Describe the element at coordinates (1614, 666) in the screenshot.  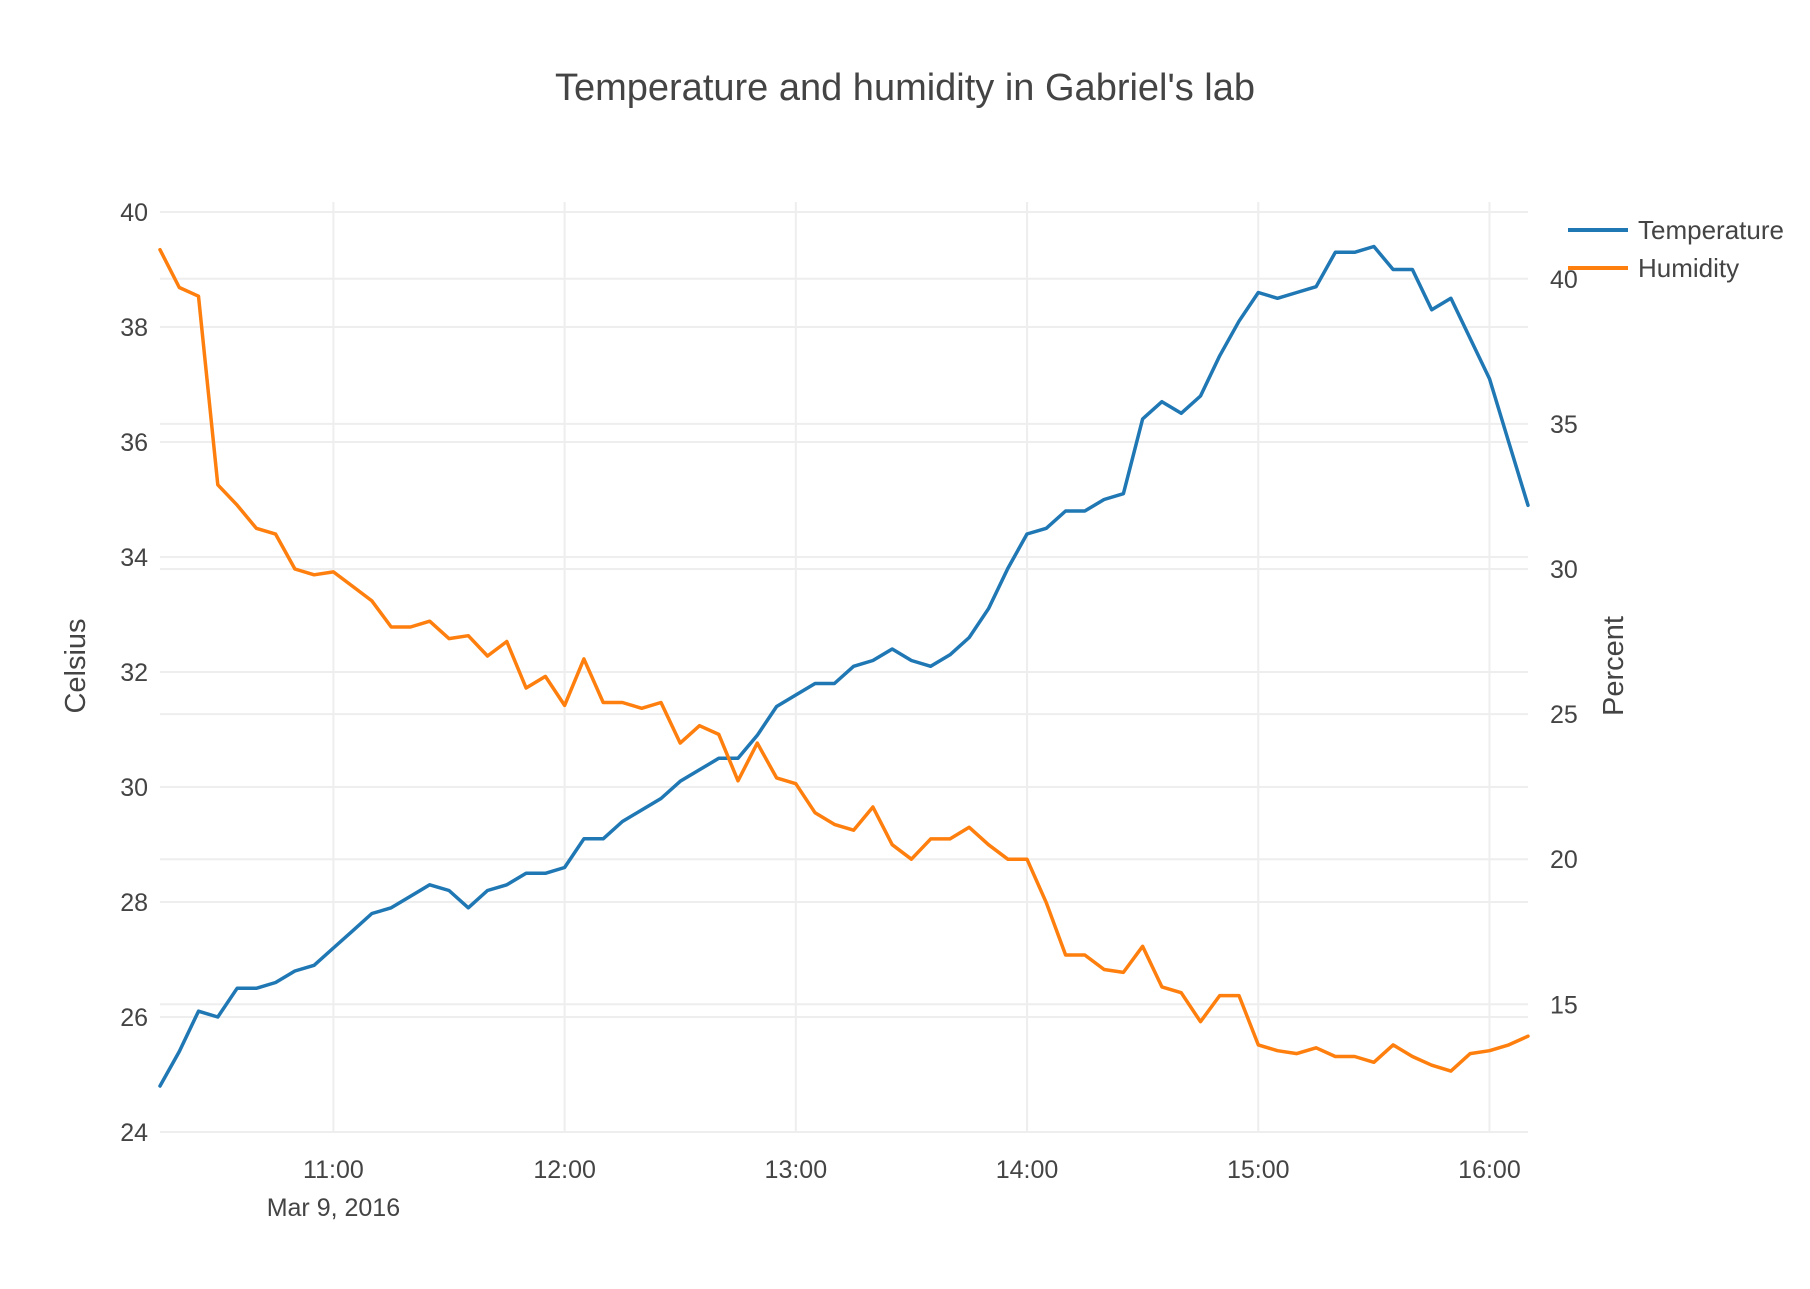
I see `y-right-axis-title: Percent` at that location.